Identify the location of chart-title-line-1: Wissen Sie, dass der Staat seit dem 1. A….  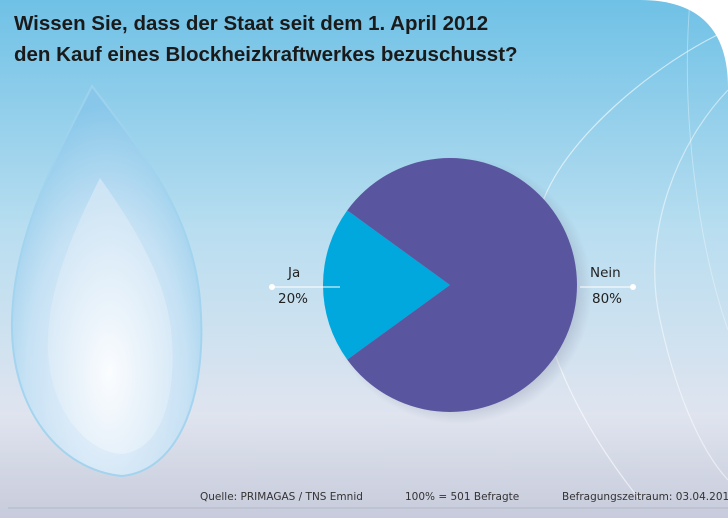
(251, 23).